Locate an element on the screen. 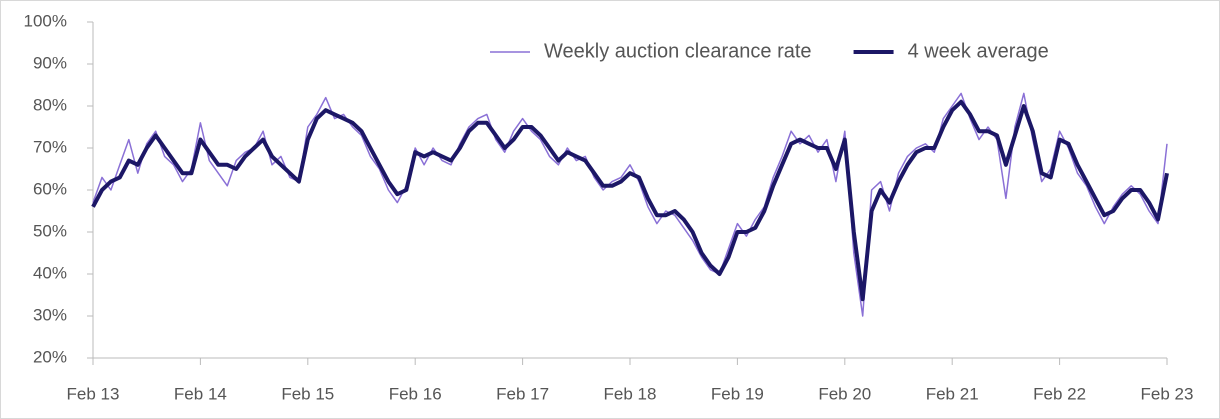  x-tick-label: Feb 18 is located at coordinates (630, 393).